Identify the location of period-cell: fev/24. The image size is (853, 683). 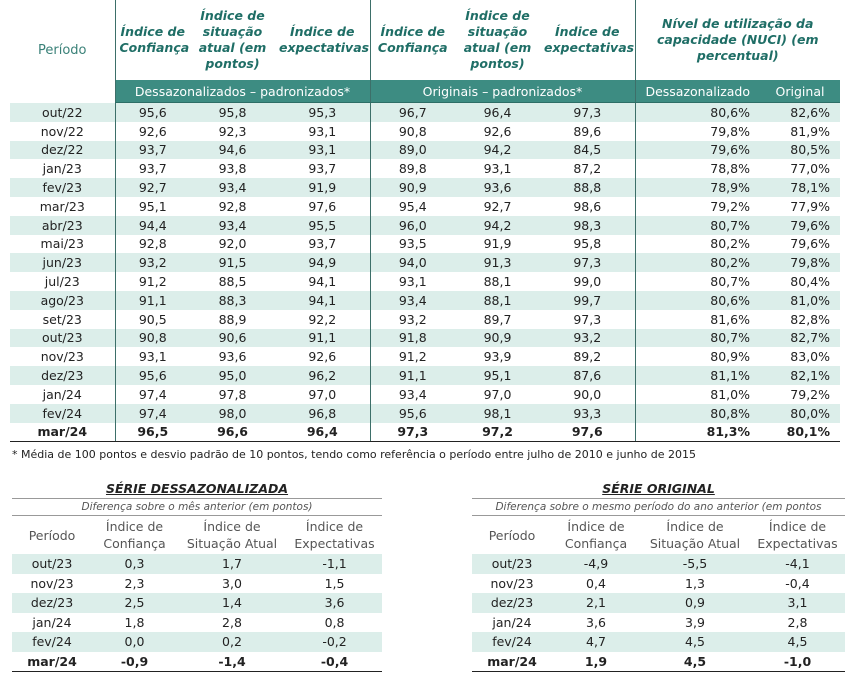
(52, 642).